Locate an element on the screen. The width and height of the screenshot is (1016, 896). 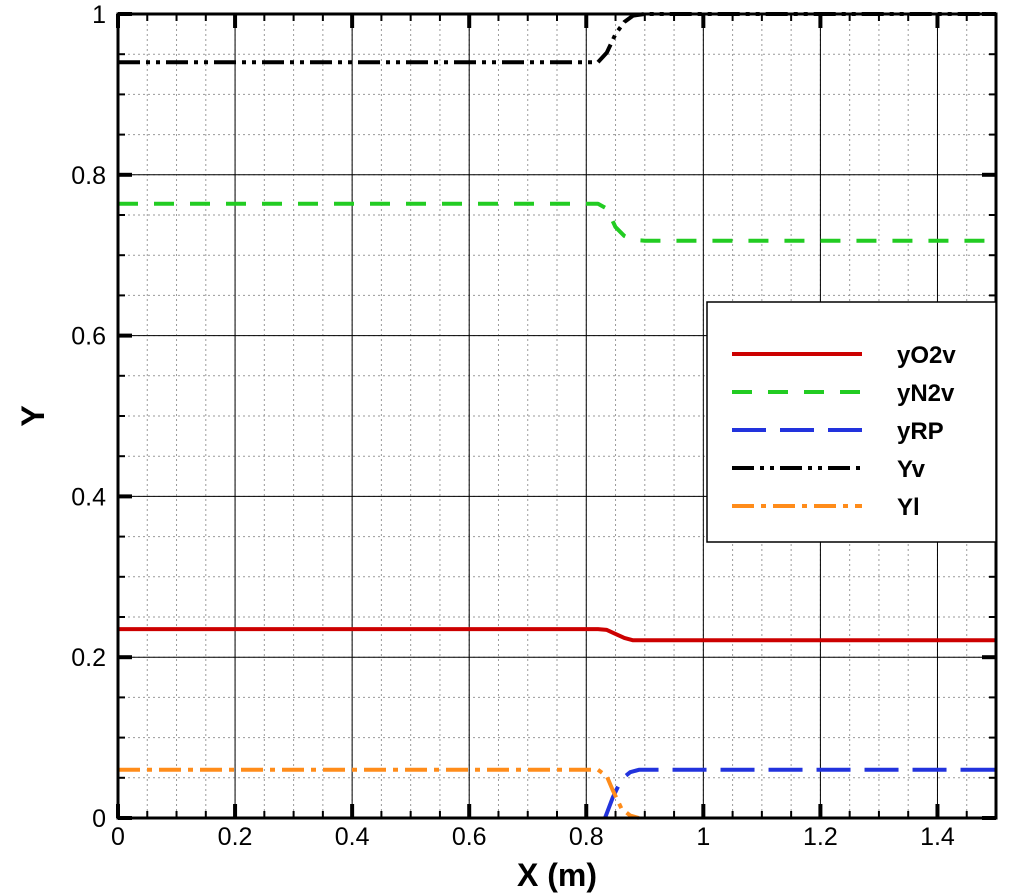
legend: yO2v yN2v yRP Yv Yl is located at coordinates (851, 422).